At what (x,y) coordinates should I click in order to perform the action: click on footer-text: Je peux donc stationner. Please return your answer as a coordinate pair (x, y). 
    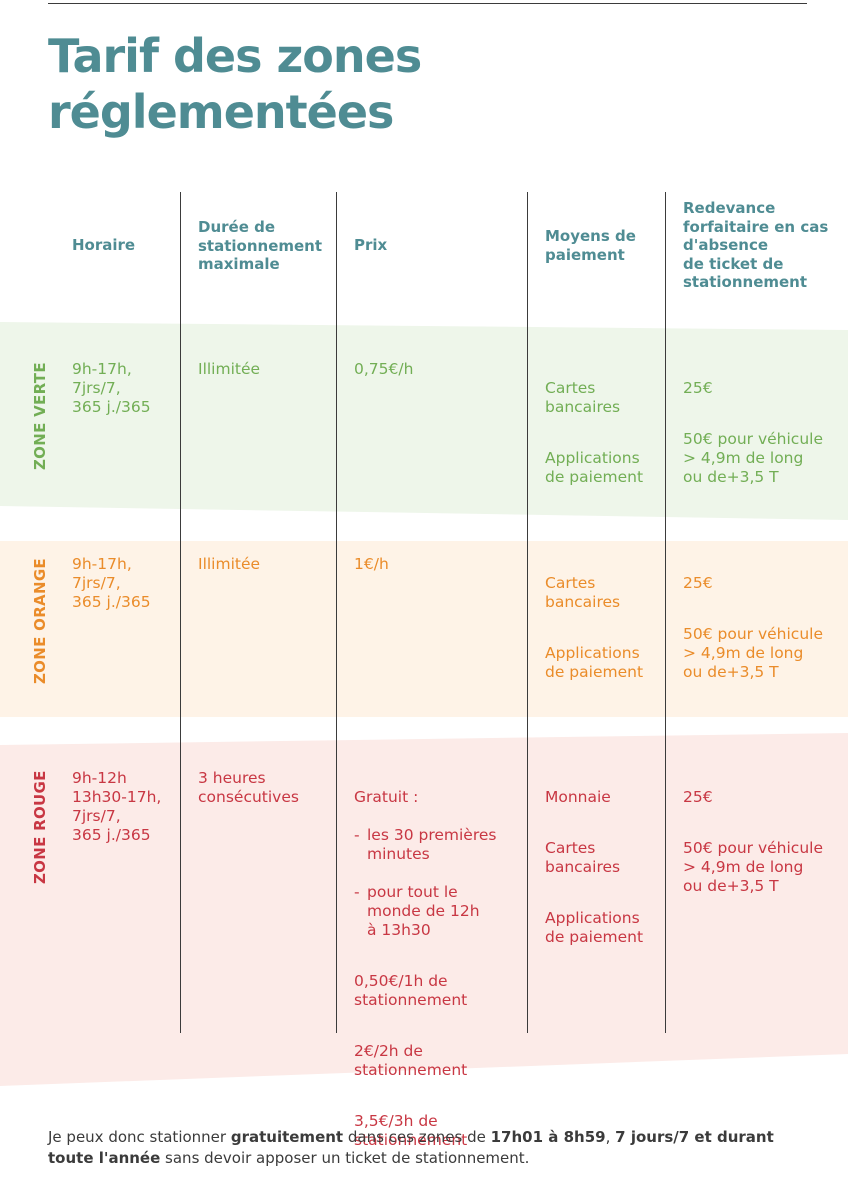
    Looking at the image, I should click on (139, 1137).